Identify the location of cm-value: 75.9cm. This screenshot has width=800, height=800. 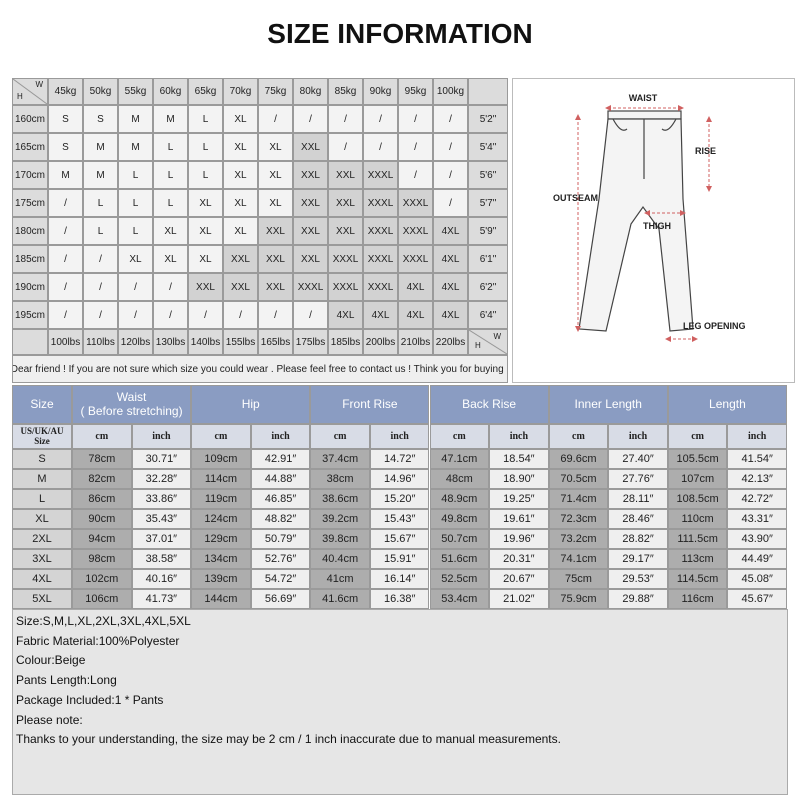
(578, 599).